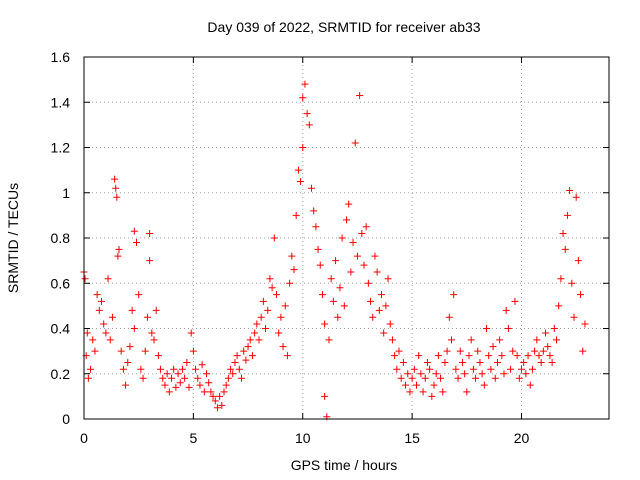 The width and height of the screenshot is (640, 480). What do you see at coordinates (303, 438) in the screenshot?
I see `x-tick-label: 10` at bounding box center [303, 438].